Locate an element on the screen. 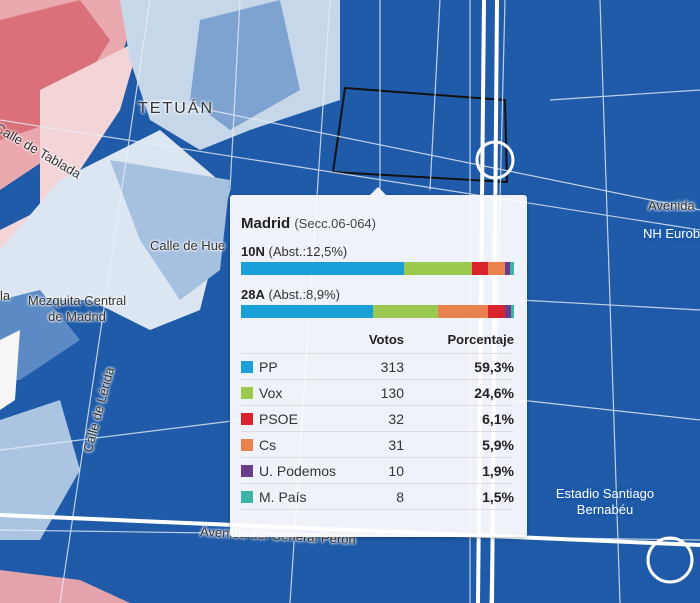 This screenshot has width=700, height=603. label-mezquita: Mezquita Central de Madrid is located at coordinates (77, 308).